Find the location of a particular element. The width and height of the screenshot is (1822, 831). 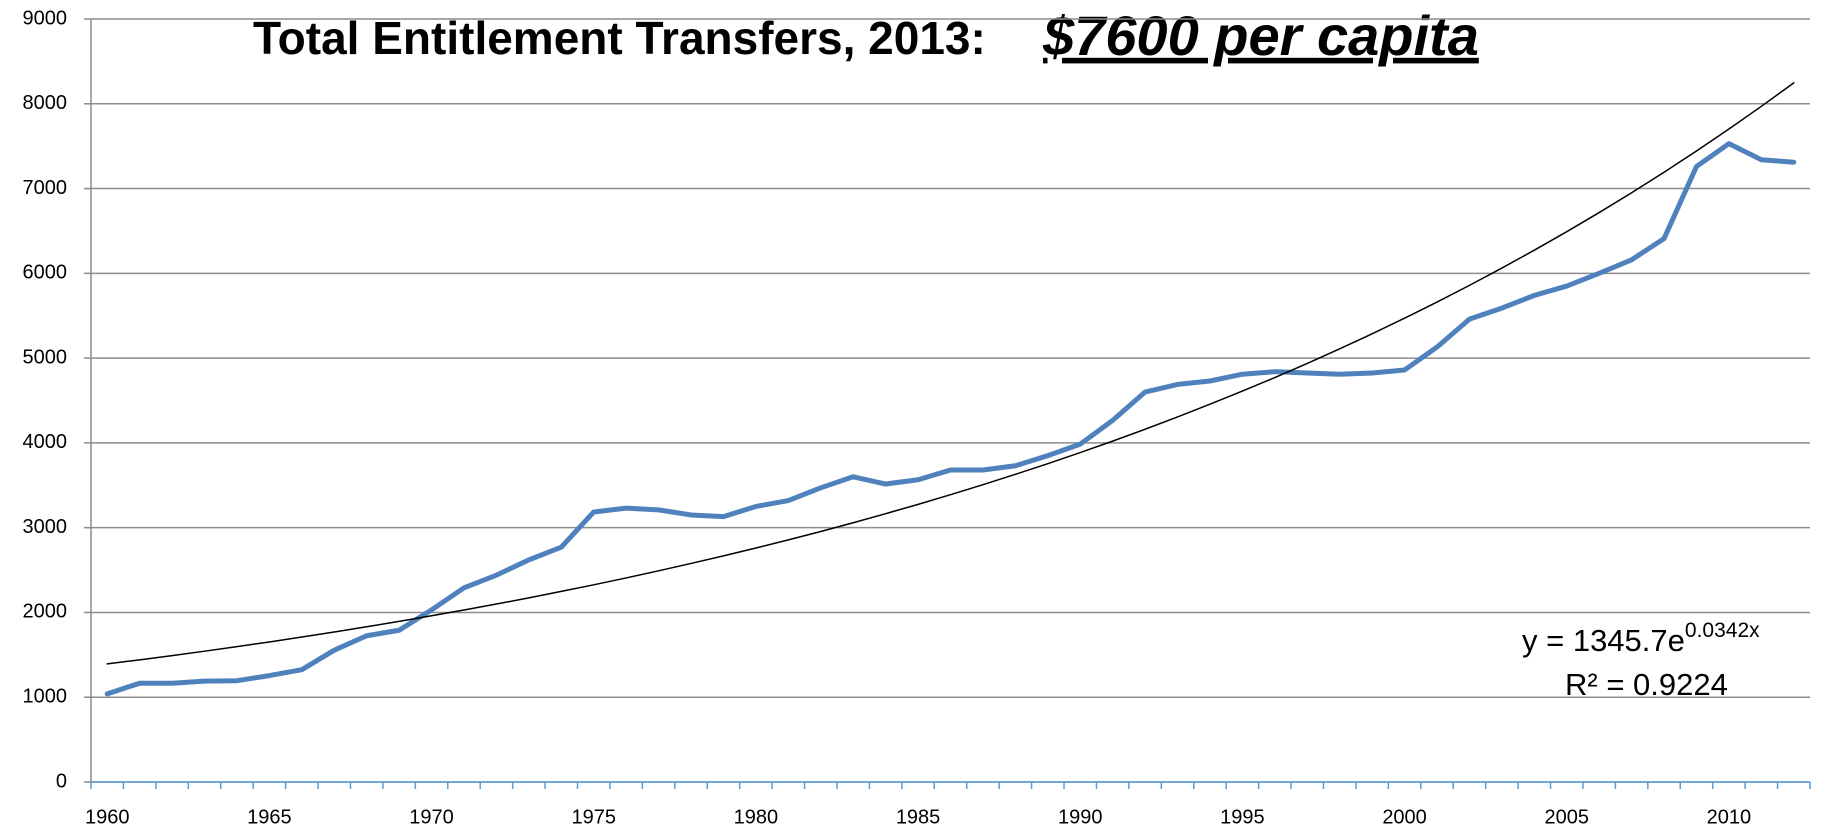

x-tick-label: 1985 is located at coordinates (918, 817).